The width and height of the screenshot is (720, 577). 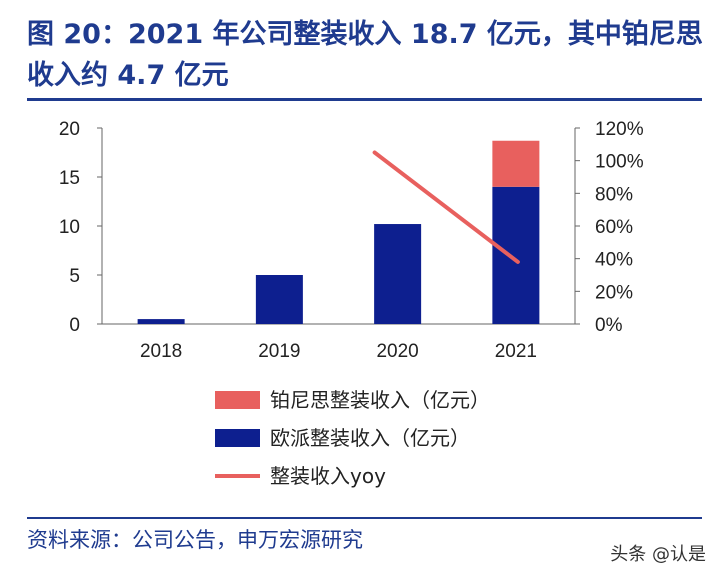 What do you see at coordinates (364, 99) in the screenshot?
I see `title-divider` at bounding box center [364, 99].